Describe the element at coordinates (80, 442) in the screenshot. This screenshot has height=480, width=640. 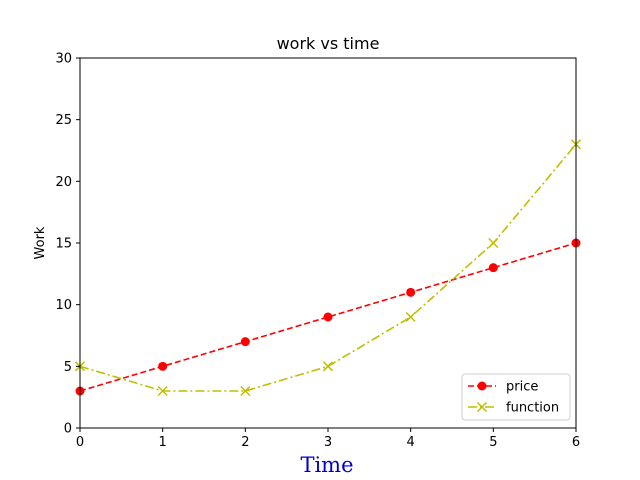
I see `x-tick-label: 0` at that location.